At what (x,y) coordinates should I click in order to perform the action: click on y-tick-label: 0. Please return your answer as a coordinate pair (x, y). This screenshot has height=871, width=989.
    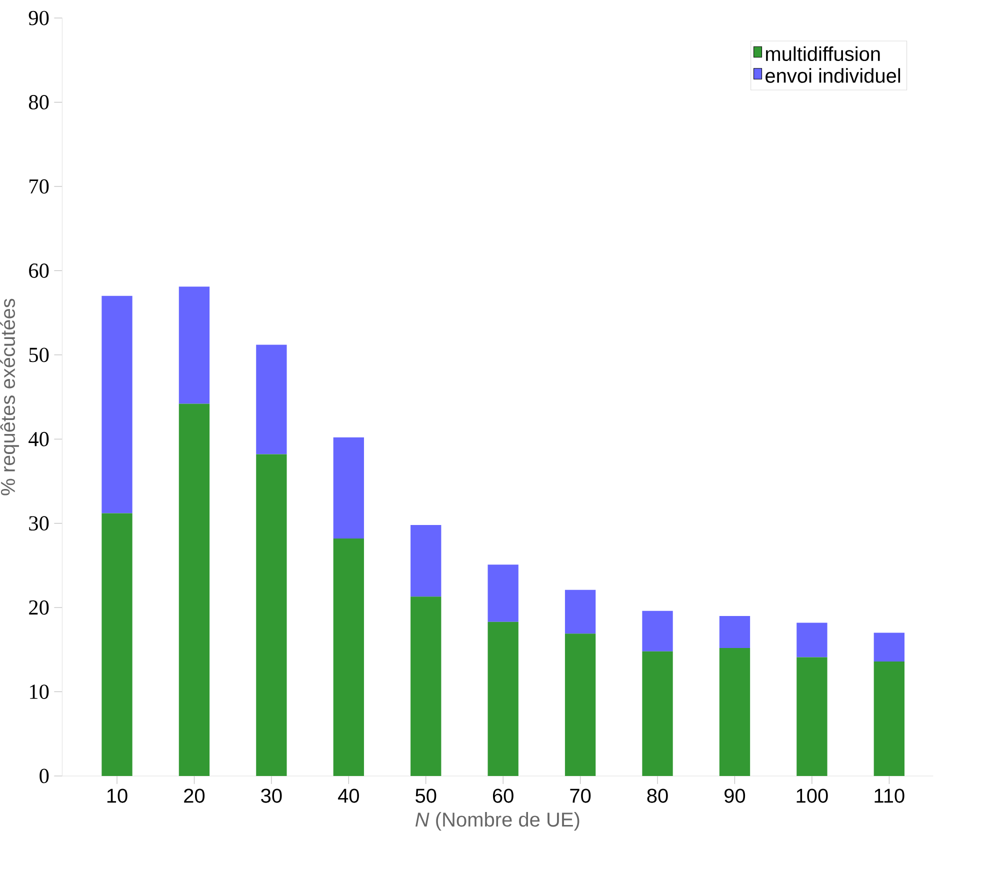
    Looking at the image, I should click on (44, 776).